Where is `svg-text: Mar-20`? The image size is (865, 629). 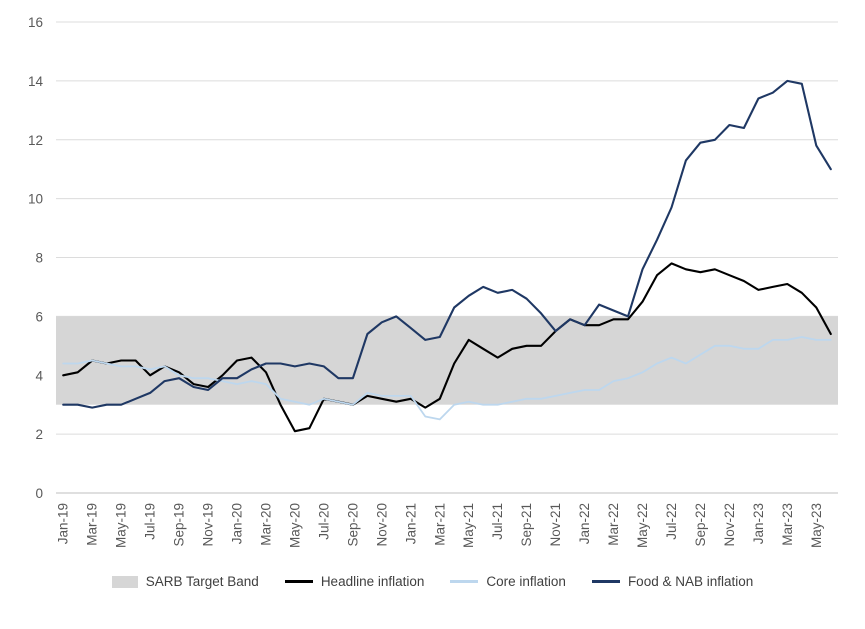
svg-text: Mar-20 is located at coordinates (266, 524).